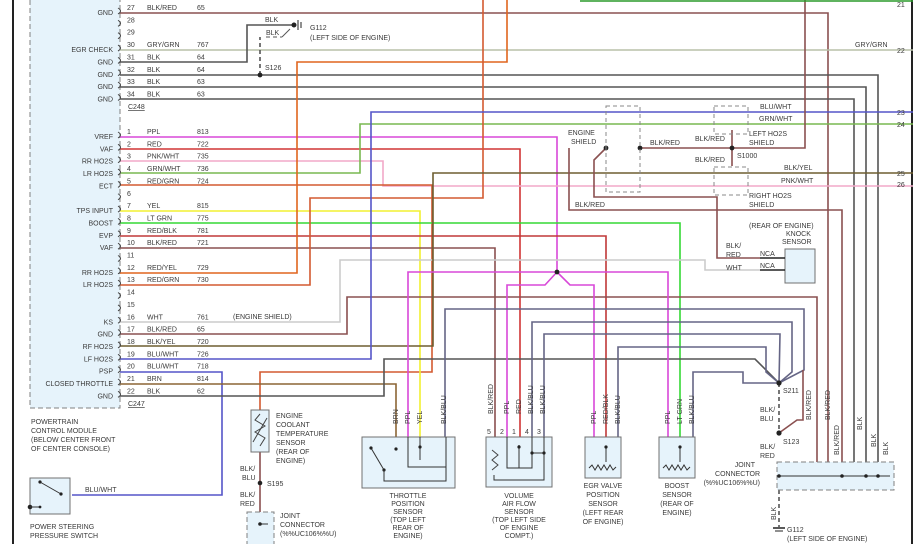 The image size is (917, 544). I want to click on svg-text: RED, so click(247, 504).